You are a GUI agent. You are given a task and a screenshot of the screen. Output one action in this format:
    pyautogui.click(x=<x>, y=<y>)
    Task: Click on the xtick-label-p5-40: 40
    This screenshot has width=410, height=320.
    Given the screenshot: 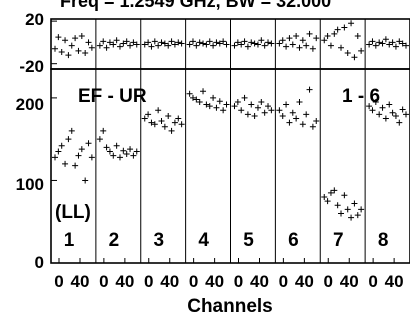 What is the action you would take?
    pyautogui.click(x=259, y=281)
    